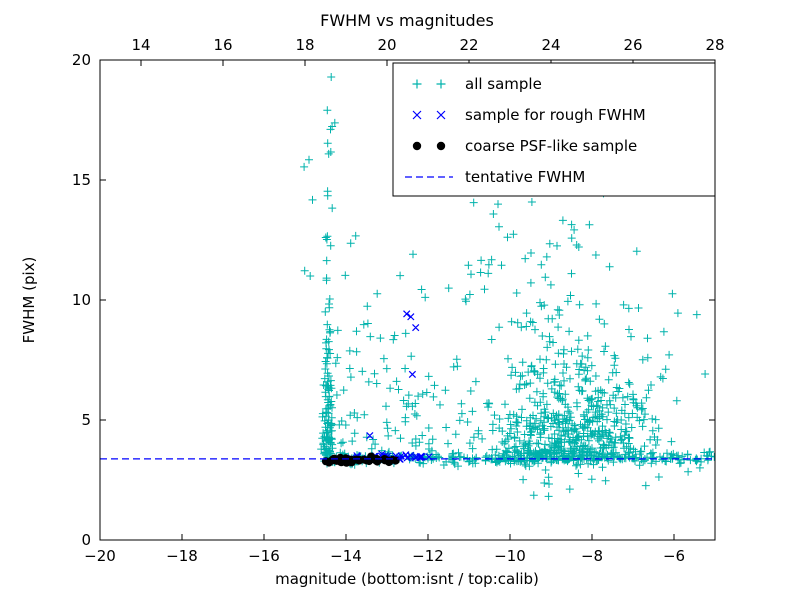  Describe the element at coordinates (714, 45) in the screenshot. I see `x-tick-label-top: 28` at that location.